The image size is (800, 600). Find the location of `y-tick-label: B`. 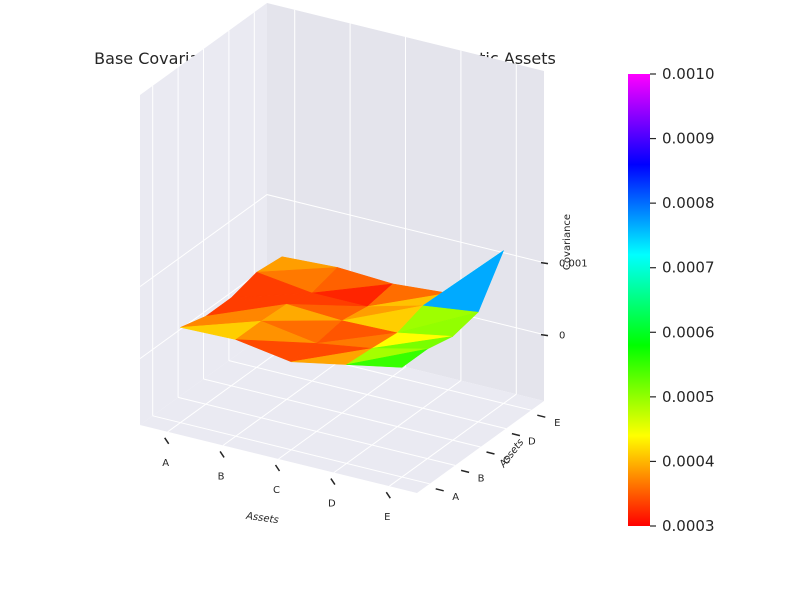

y-tick-label: B is located at coordinates (481, 478).